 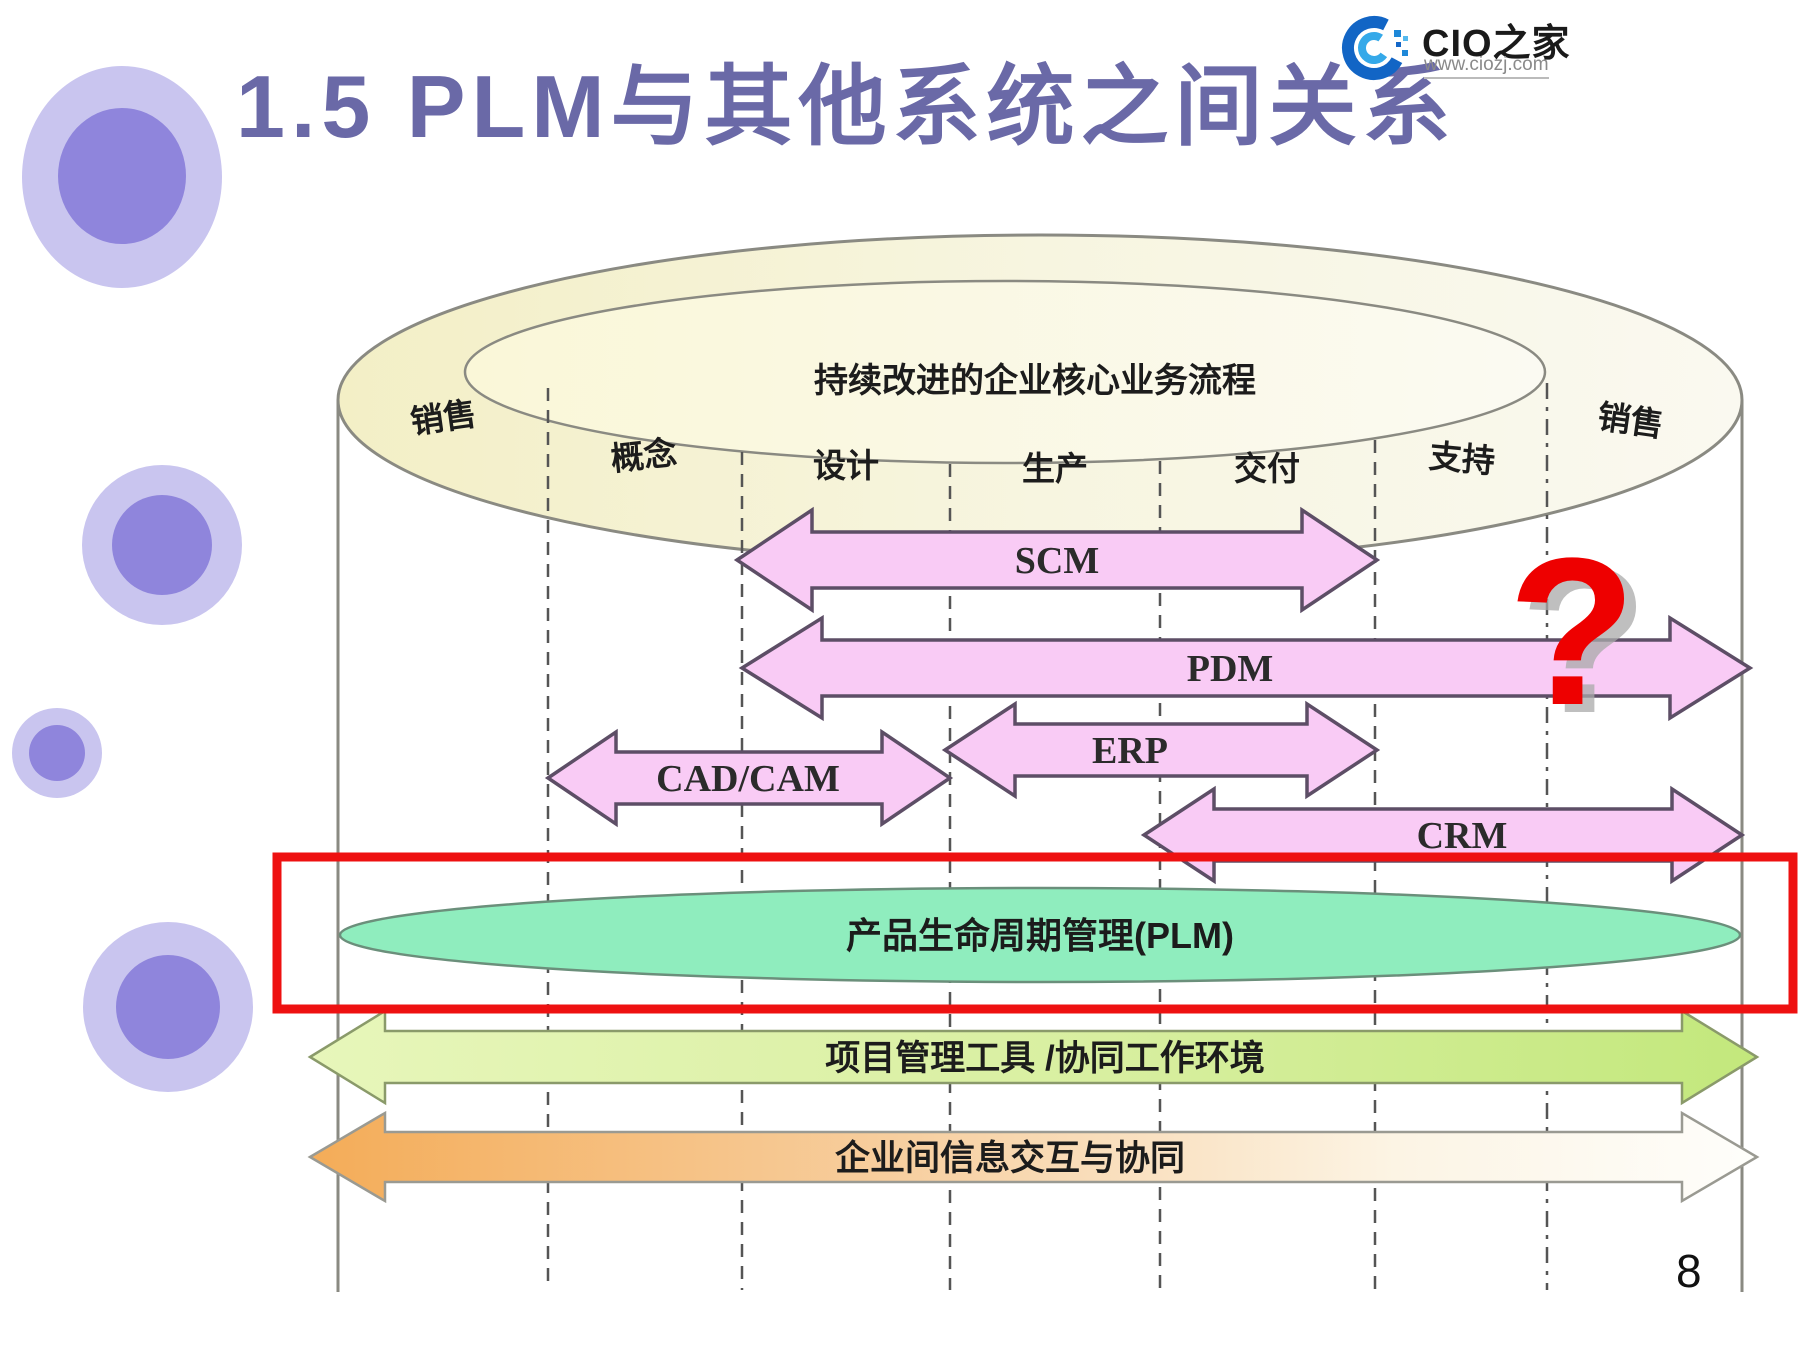 What do you see at coordinates (1230, 669) in the screenshot?
I see `pdm-label: PDM` at bounding box center [1230, 669].